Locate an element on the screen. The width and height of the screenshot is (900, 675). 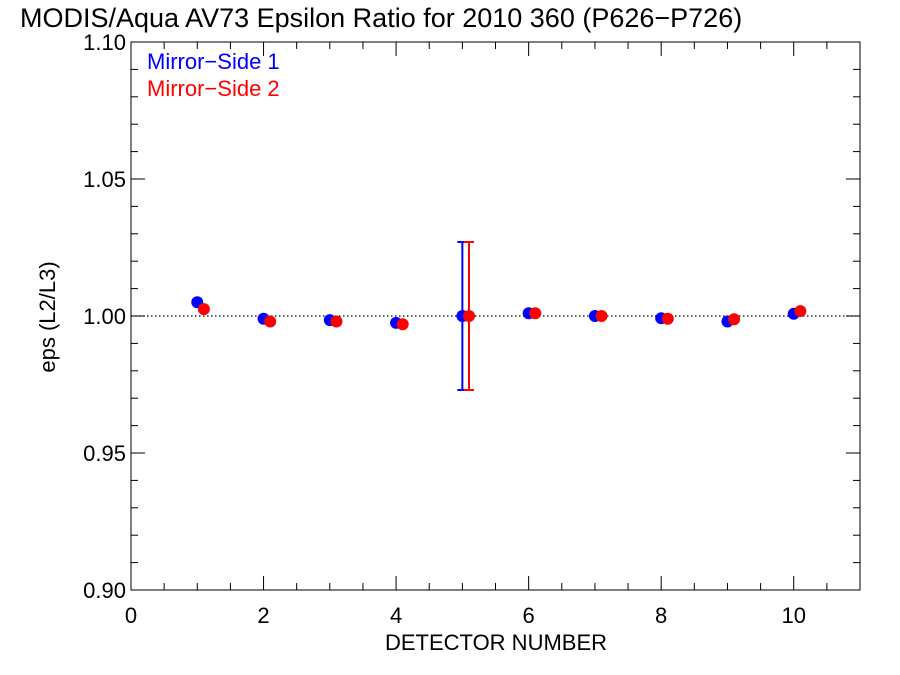
y-tick-label: 1.05 is located at coordinates (104, 179).